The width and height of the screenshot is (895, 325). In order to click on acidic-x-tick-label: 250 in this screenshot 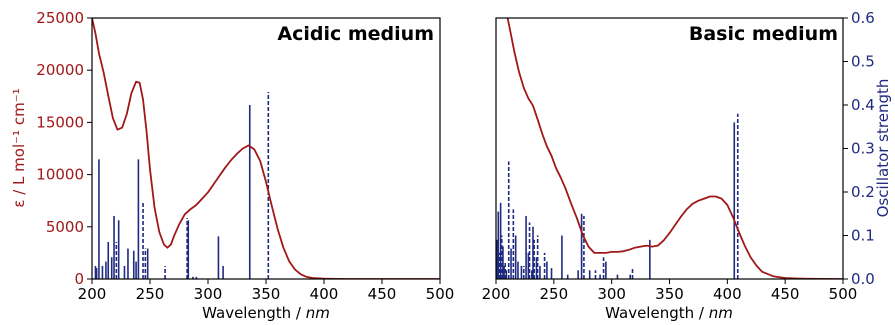, I will do `click(150, 294)`.